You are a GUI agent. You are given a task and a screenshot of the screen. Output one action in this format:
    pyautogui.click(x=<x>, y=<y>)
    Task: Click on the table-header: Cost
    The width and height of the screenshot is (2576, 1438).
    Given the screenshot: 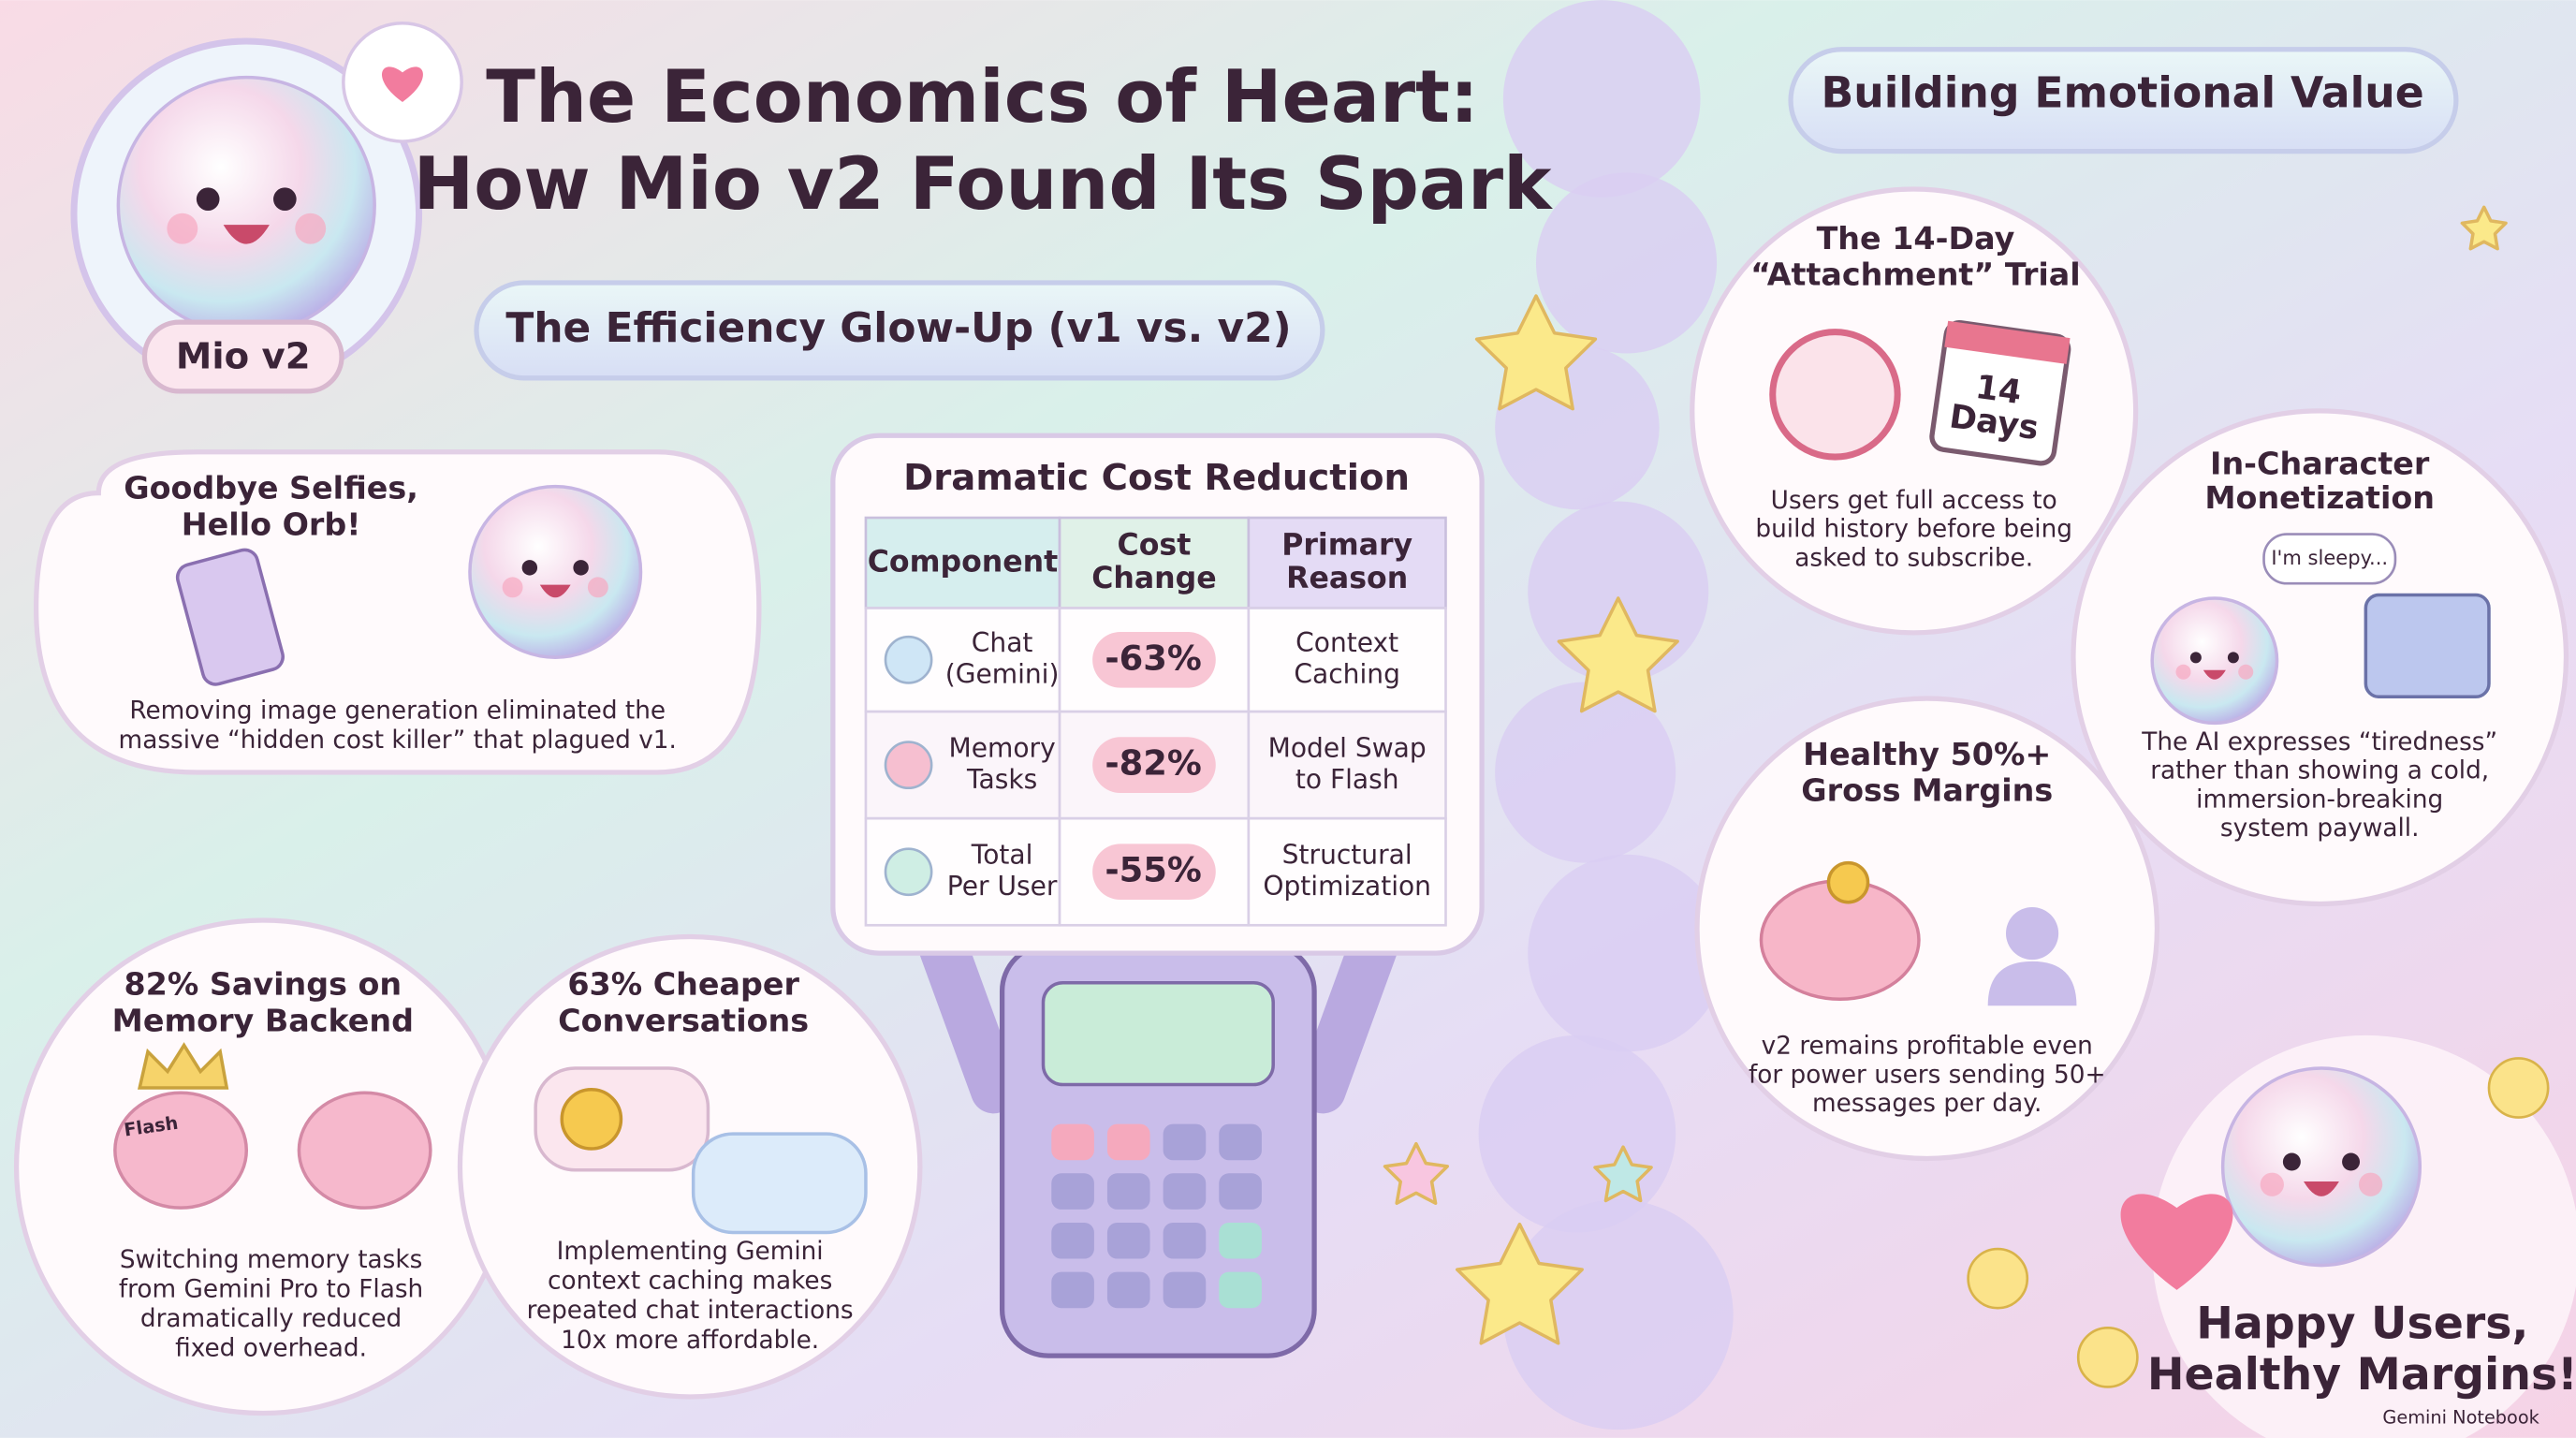 What is the action you would take?
    pyautogui.click(x=1155, y=546)
    